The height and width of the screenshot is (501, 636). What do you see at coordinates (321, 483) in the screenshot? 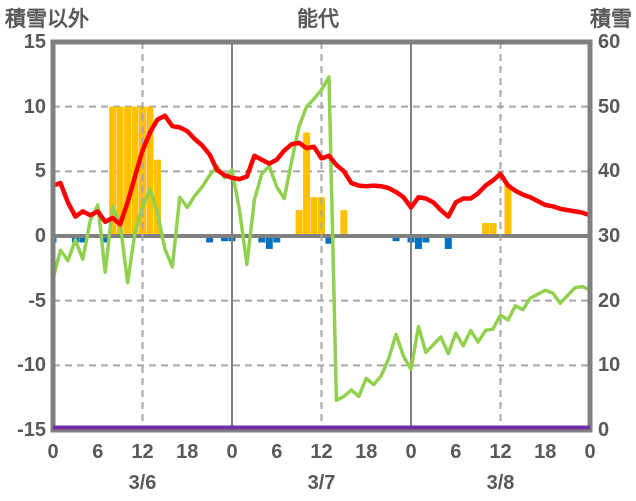
I see `x-axis-date-label: 3/7` at bounding box center [321, 483].